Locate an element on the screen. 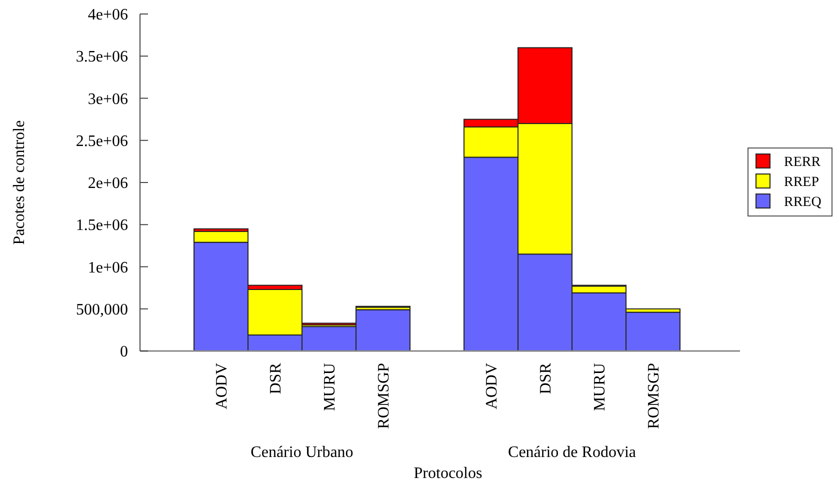 This screenshot has height=486, width=839. y-tick-label: 2e+06 is located at coordinates (108, 183).